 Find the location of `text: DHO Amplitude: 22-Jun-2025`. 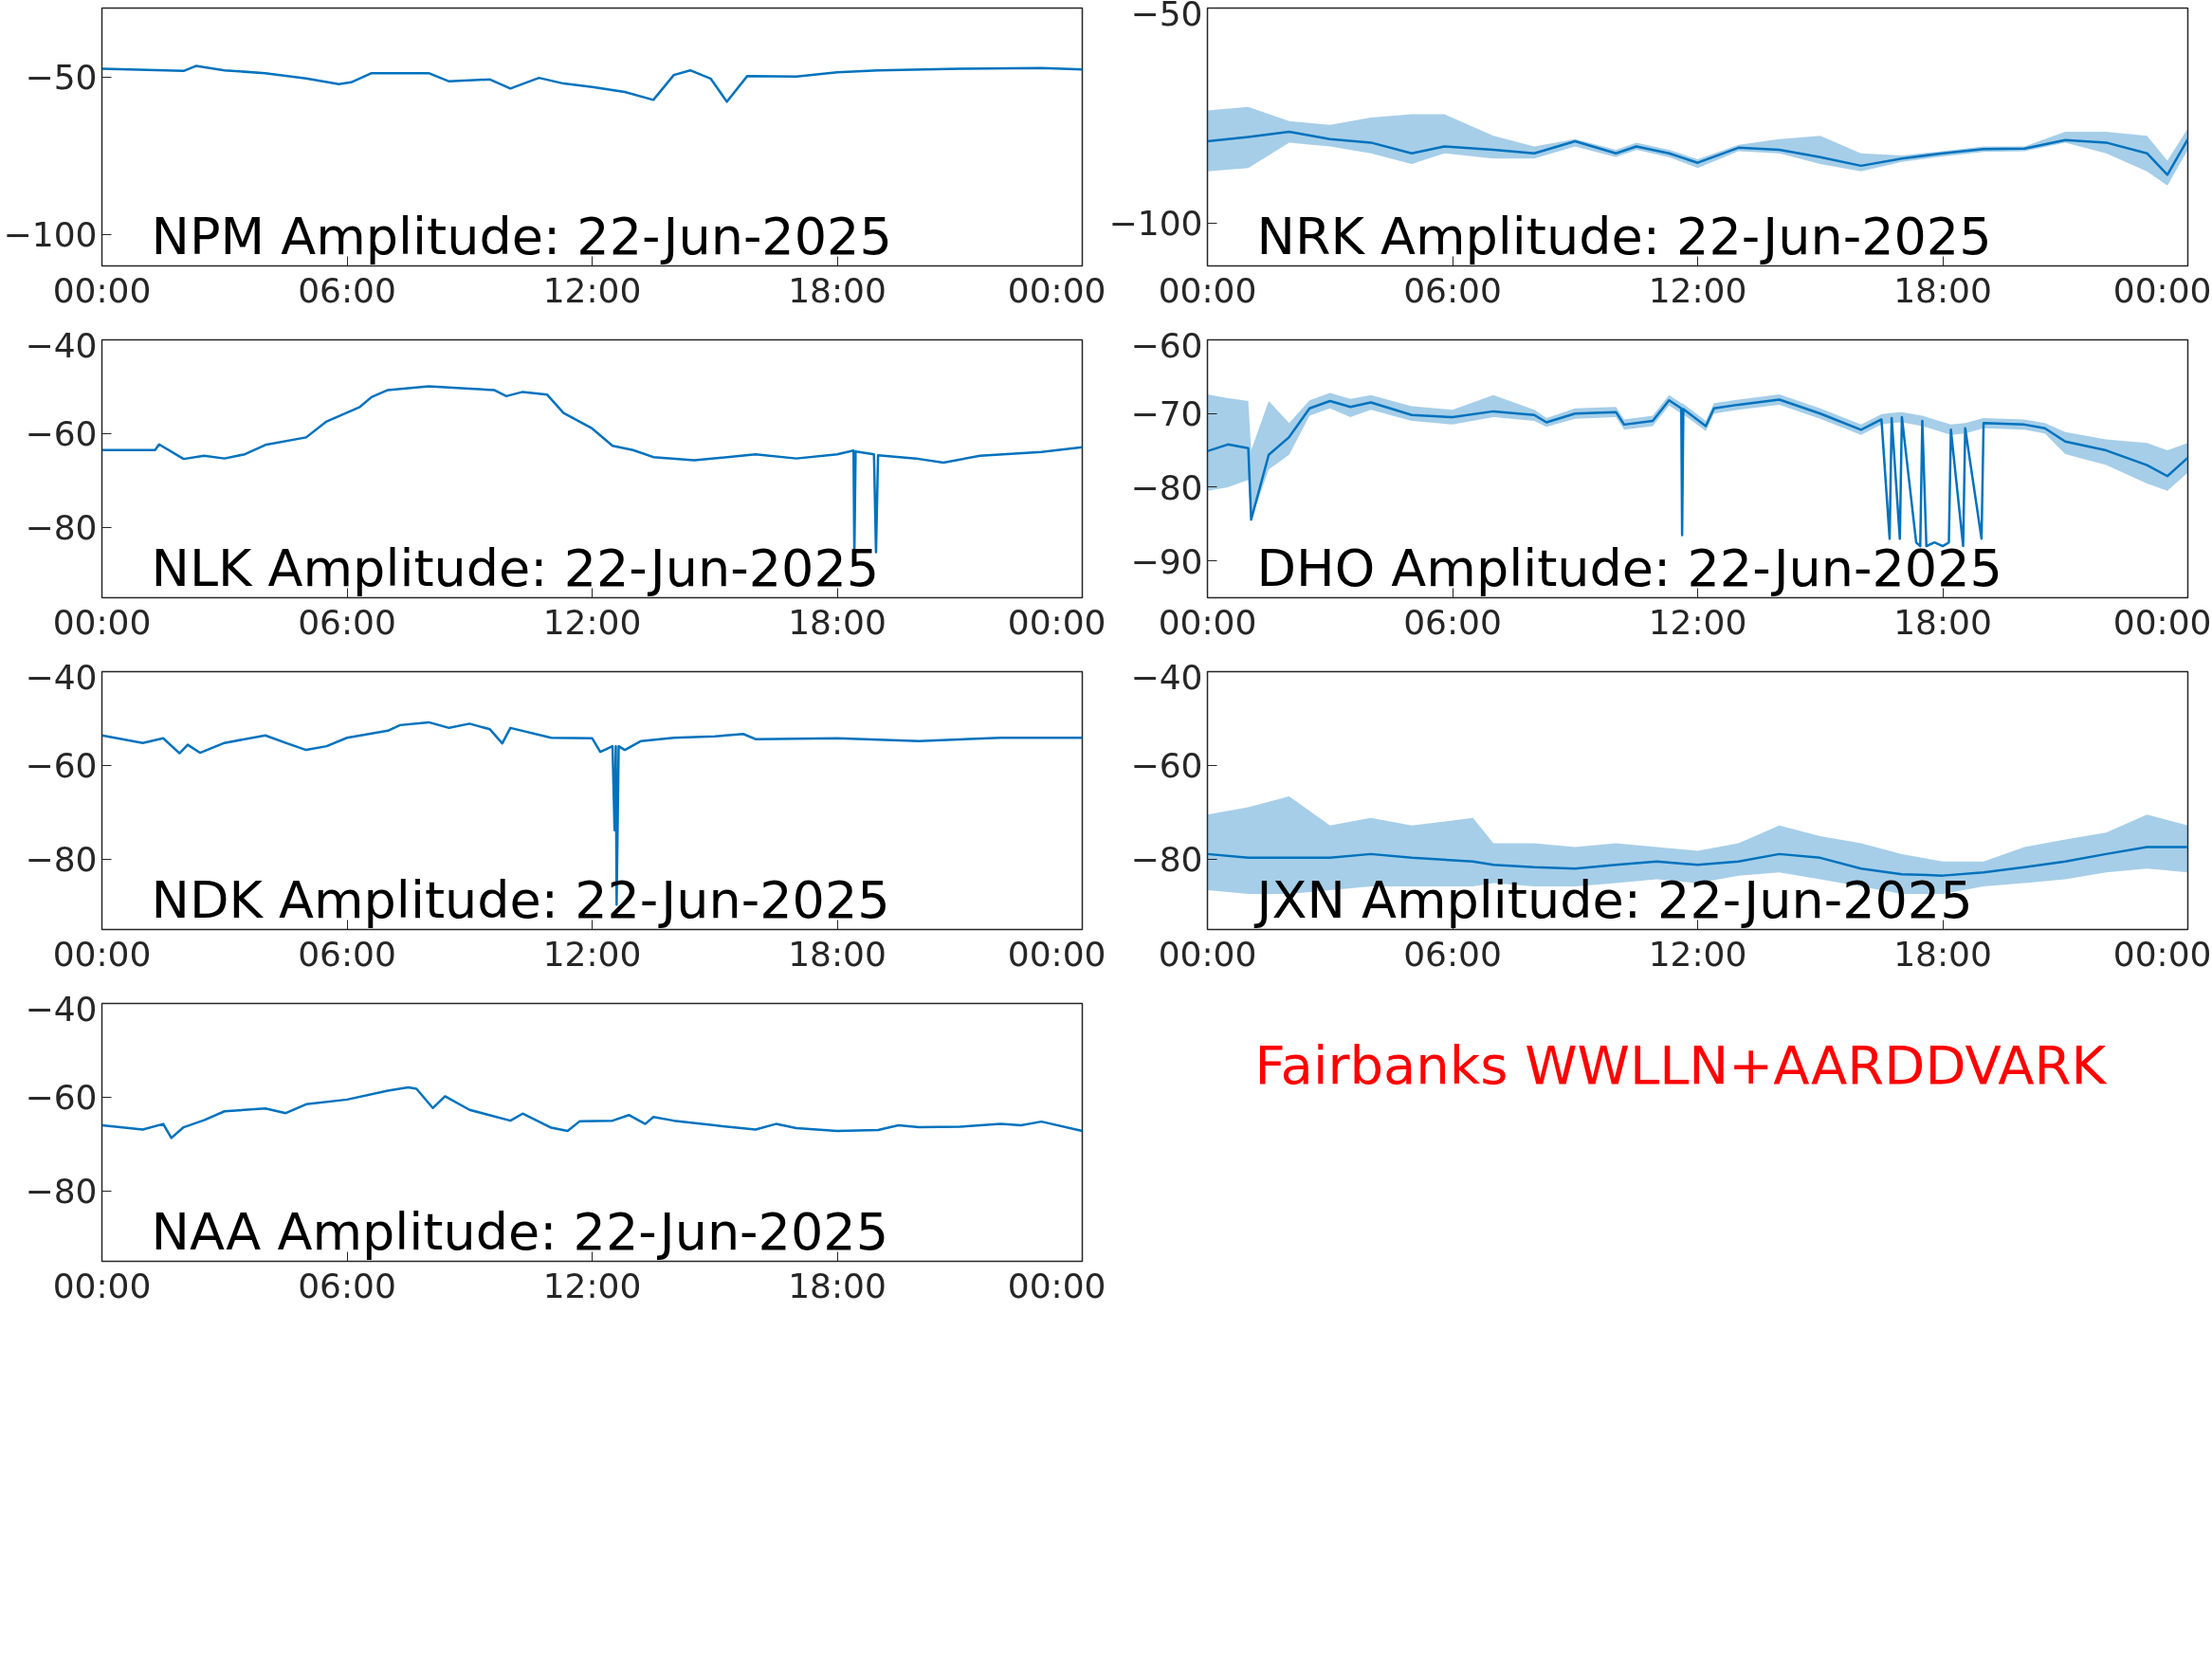

text: DHO Amplitude: 22-Jun-2025 is located at coordinates (1629, 568).